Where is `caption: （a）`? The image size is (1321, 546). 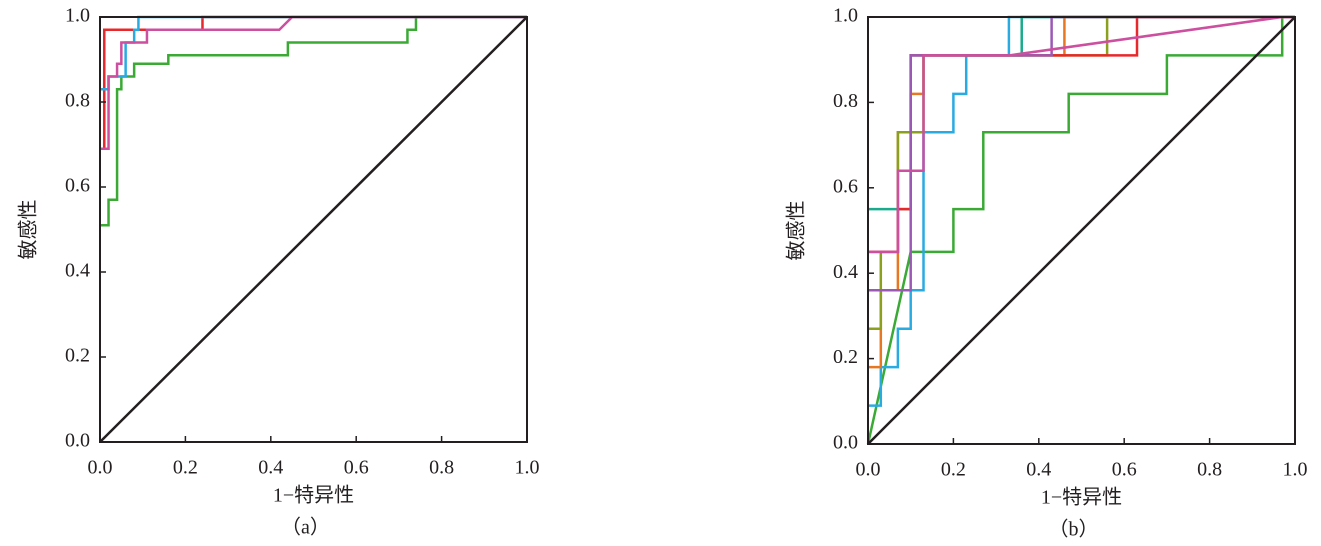
caption: （a） is located at coordinates (305, 527).